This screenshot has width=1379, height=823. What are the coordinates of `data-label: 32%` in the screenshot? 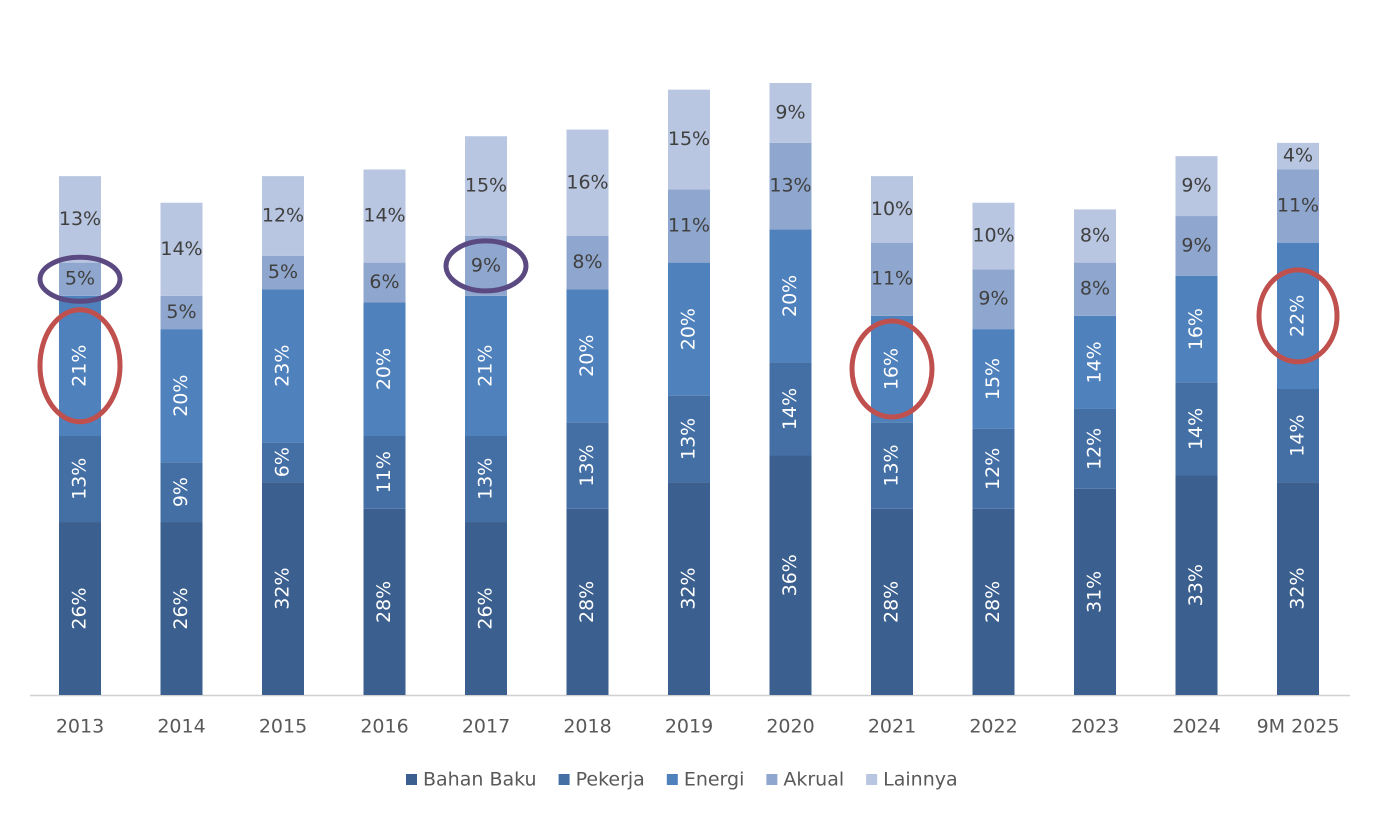 It's located at (689, 588).